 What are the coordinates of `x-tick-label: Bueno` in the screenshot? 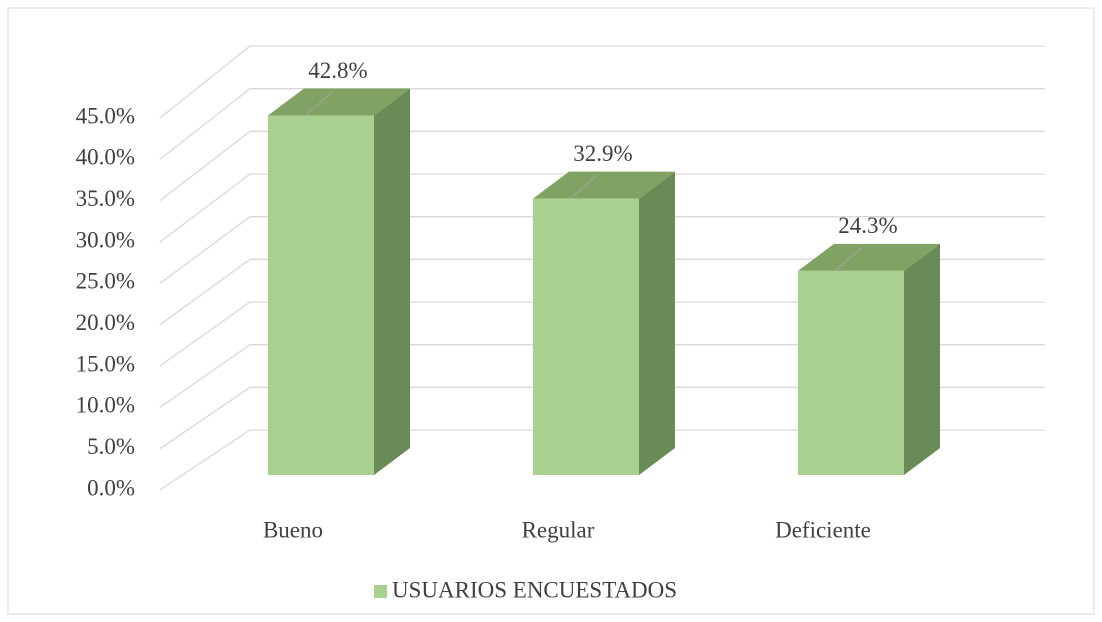 It's located at (293, 529).